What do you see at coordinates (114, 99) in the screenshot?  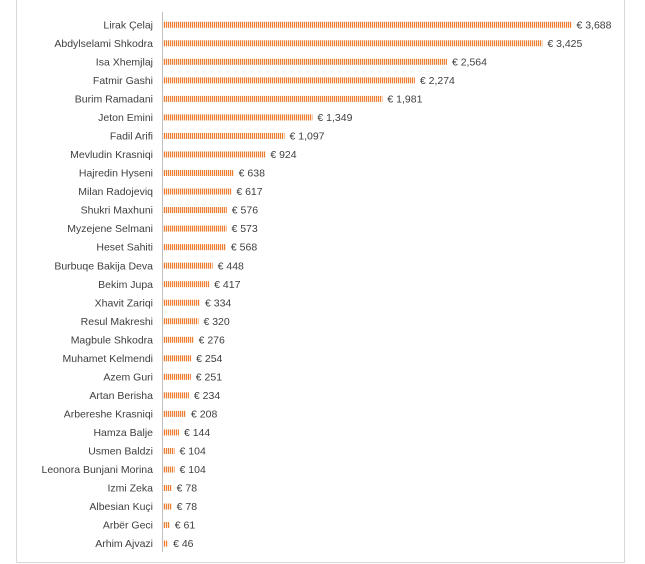 I see `category-label: Burim Ramadani` at bounding box center [114, 99].